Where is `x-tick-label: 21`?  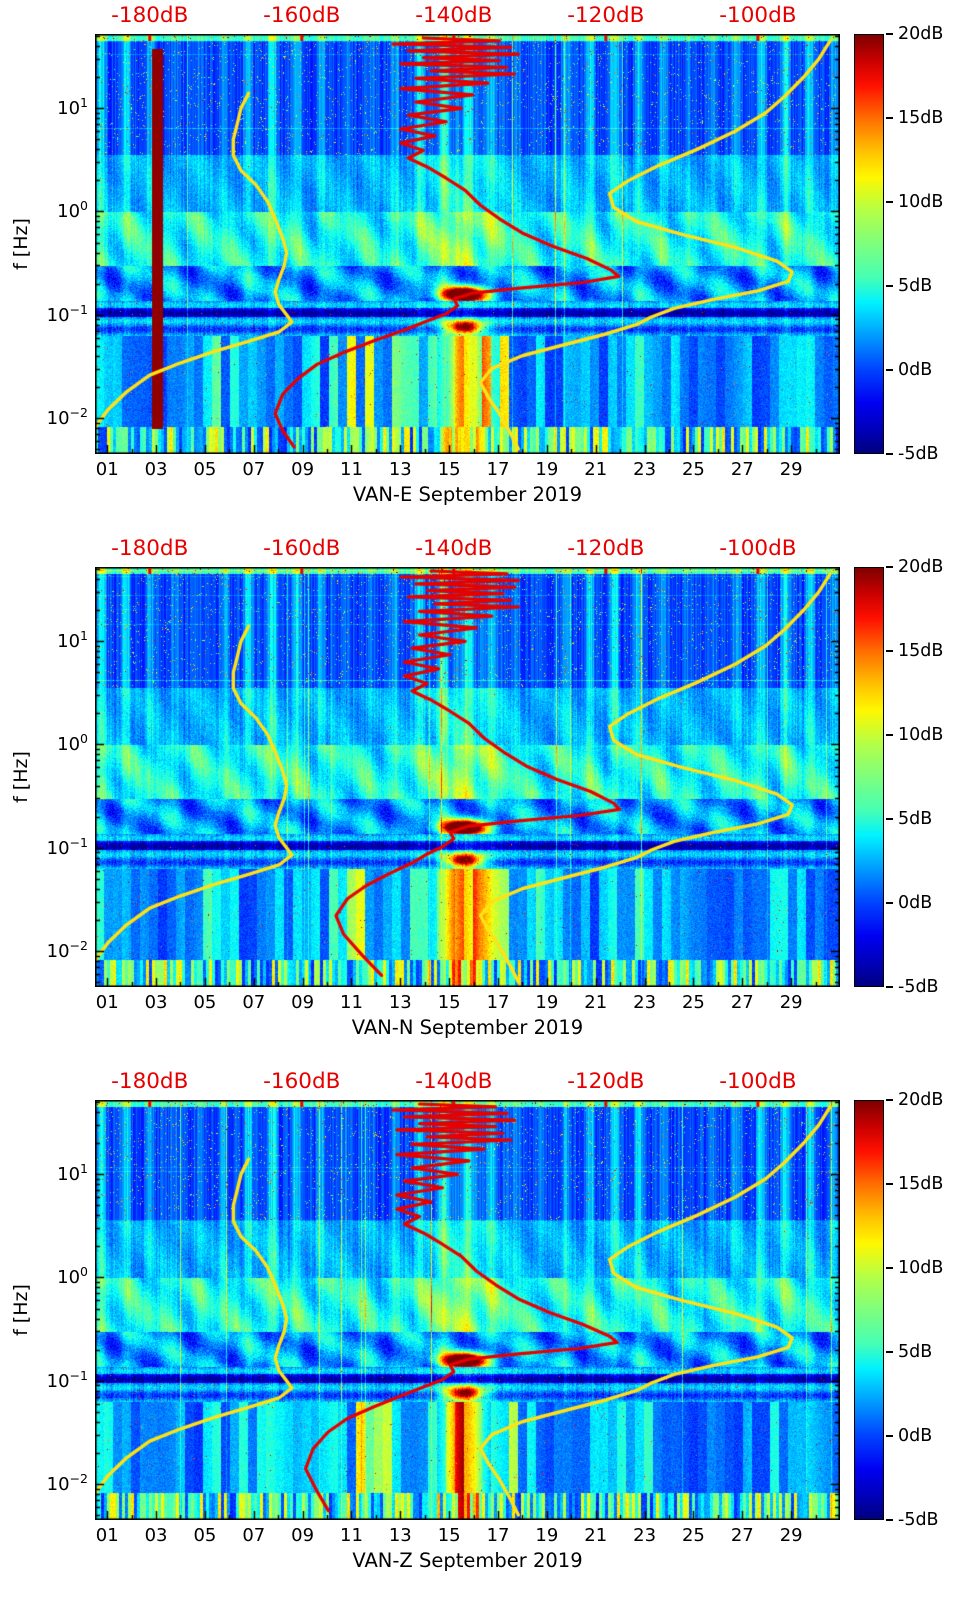 x-tick-label: 21 is located at coordinates (596, 1002).